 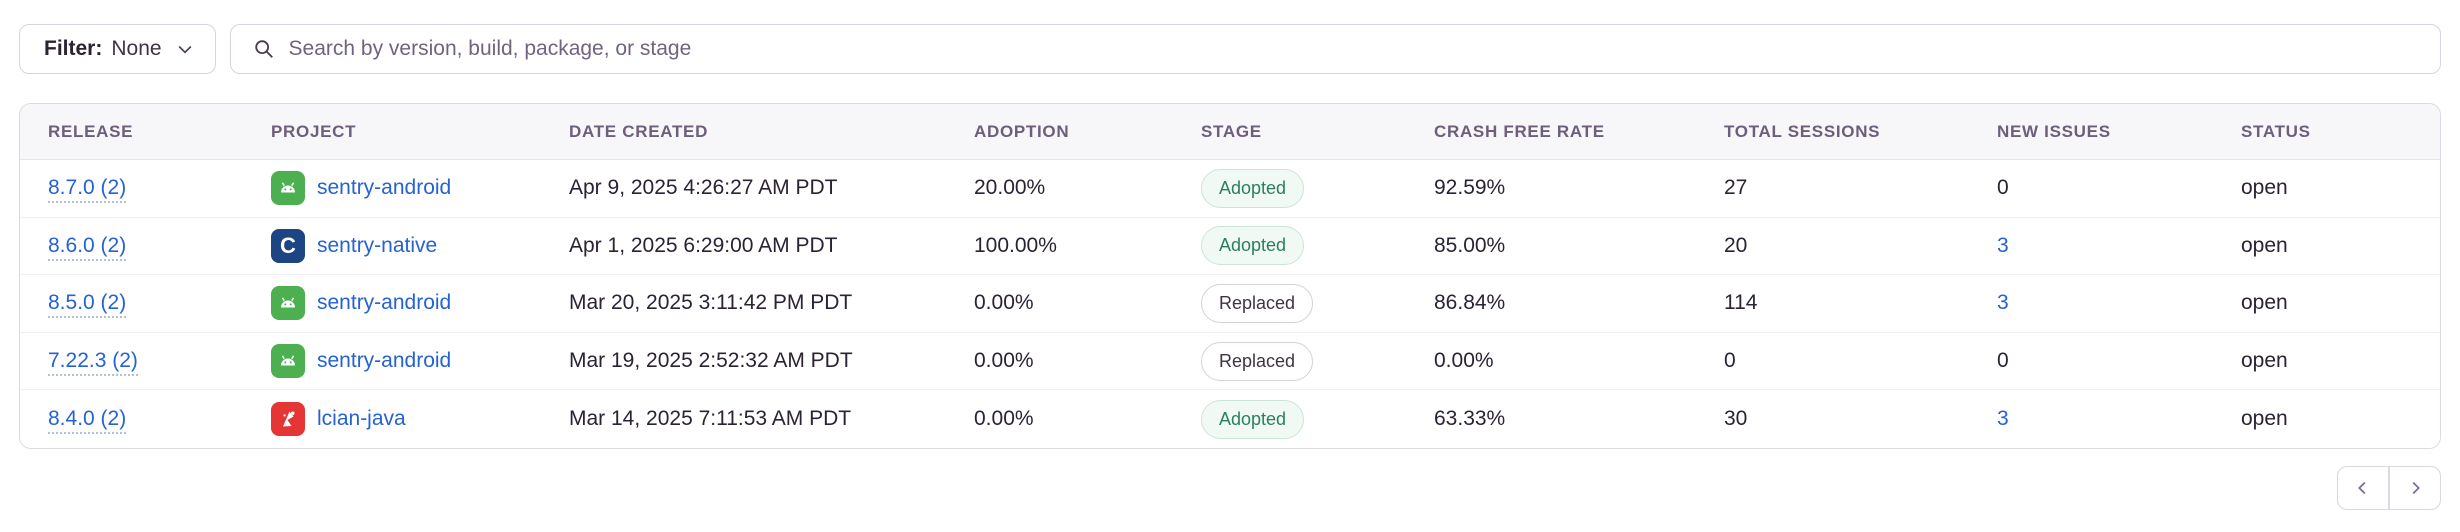 What do you see at coordinates (314, 131) in the screenshot?
I see `column-header-project: Project` at bounding box center [314, 131].